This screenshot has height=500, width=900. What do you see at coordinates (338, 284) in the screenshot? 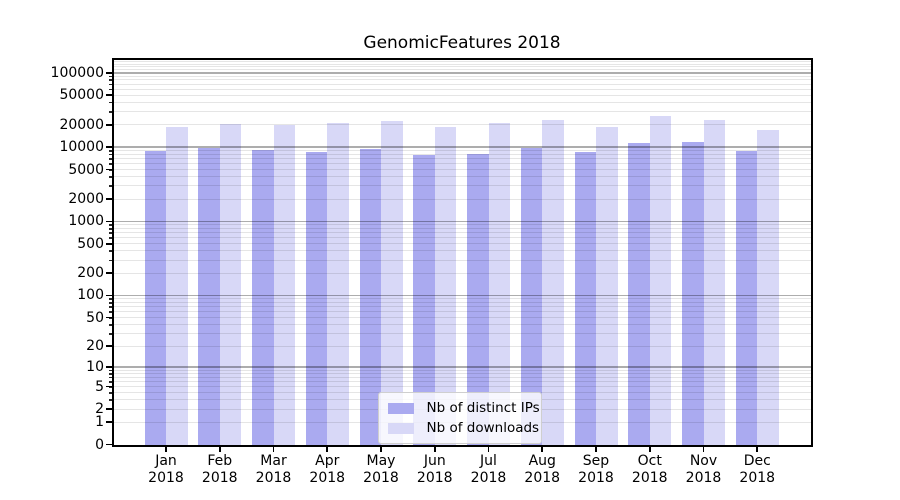
I see `bar-downloads-apr` at bounding box center [338, 284].